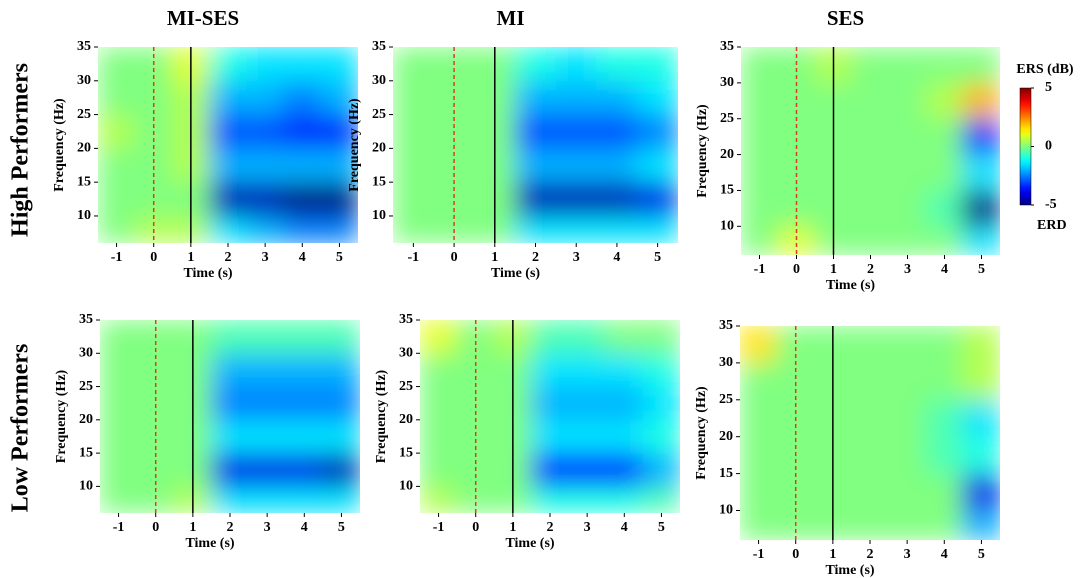 The height and width of the screenshot is (578, 1084). What do you see at coordinates (21, 428) in the screenshot?
I see `row-label: Low Performers` at bounding box center [21, 428].